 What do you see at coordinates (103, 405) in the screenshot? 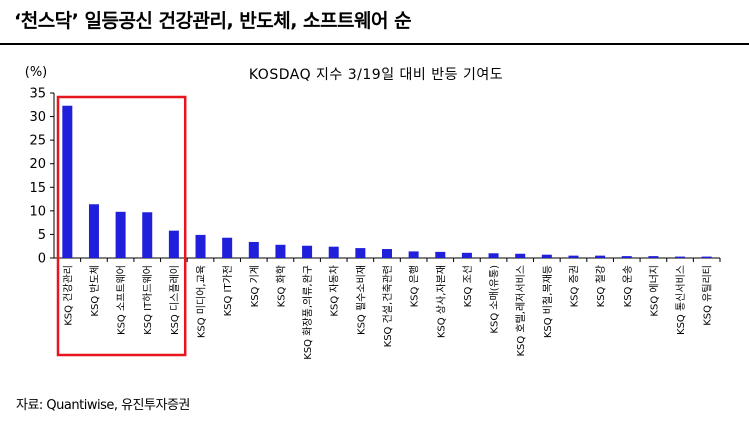
I see `source-note: 자료: Quantiwise, 유진투자증권` at bounding box center [103, 405].